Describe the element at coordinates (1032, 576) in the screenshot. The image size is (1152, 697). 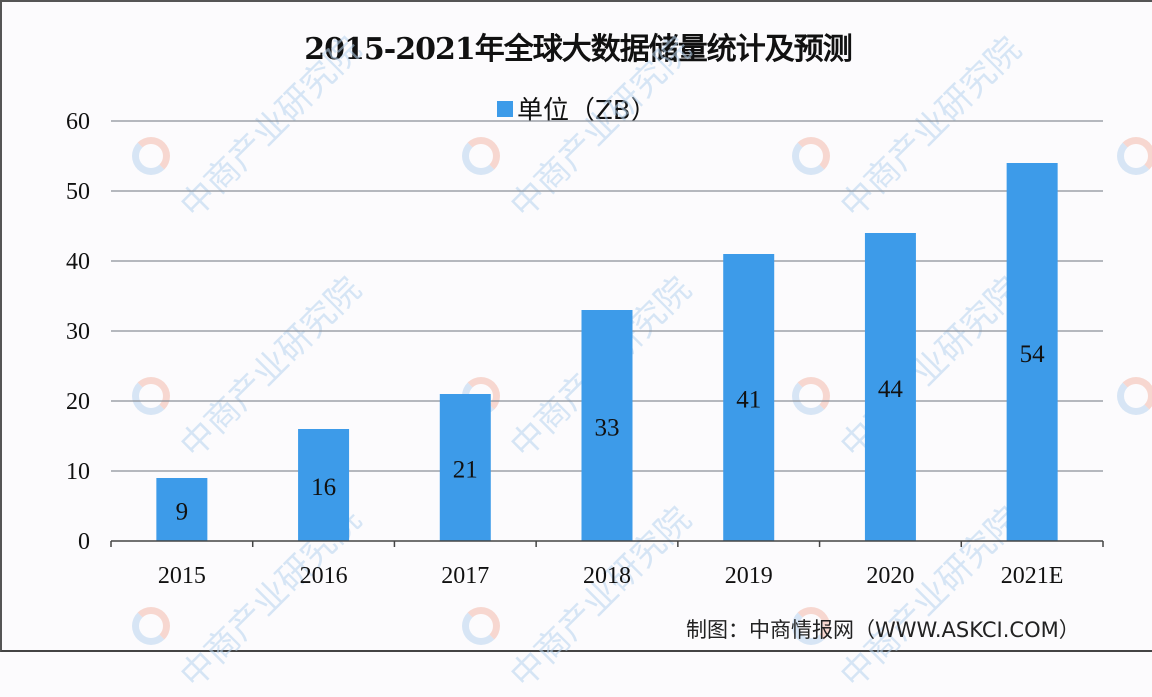
I see `x-tick-label: 2021E` at that location.